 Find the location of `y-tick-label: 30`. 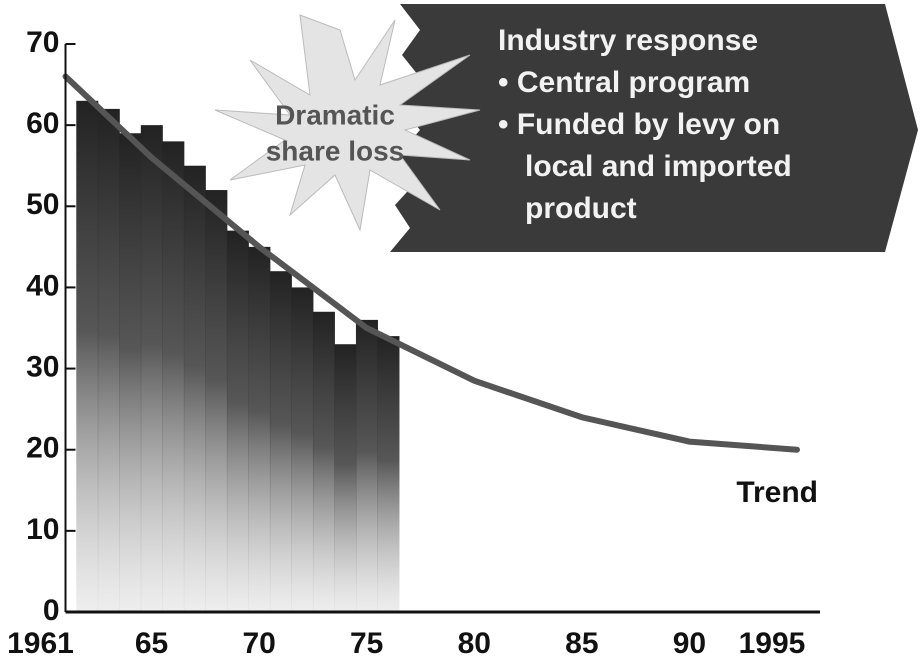

y-tick-label: 30 is located at coordinates (42, 366).